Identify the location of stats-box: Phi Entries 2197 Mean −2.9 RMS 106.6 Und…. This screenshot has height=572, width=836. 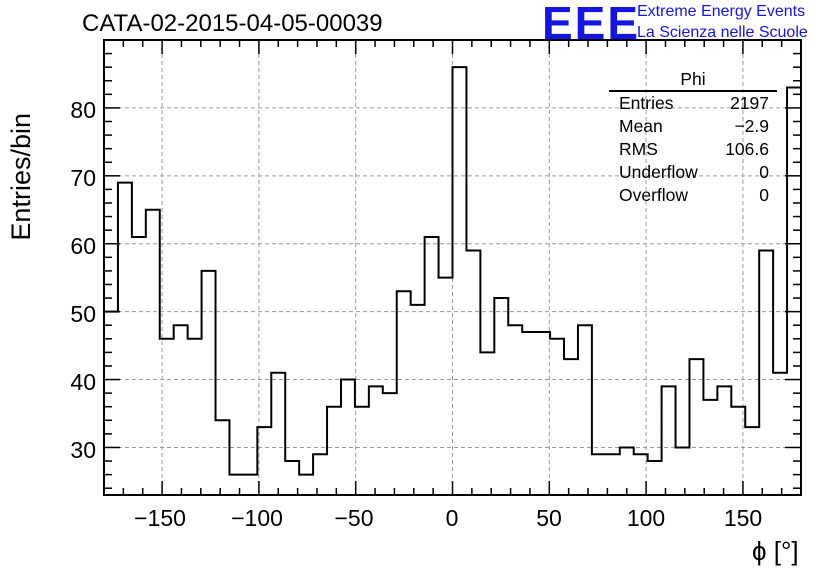
(693, 137).